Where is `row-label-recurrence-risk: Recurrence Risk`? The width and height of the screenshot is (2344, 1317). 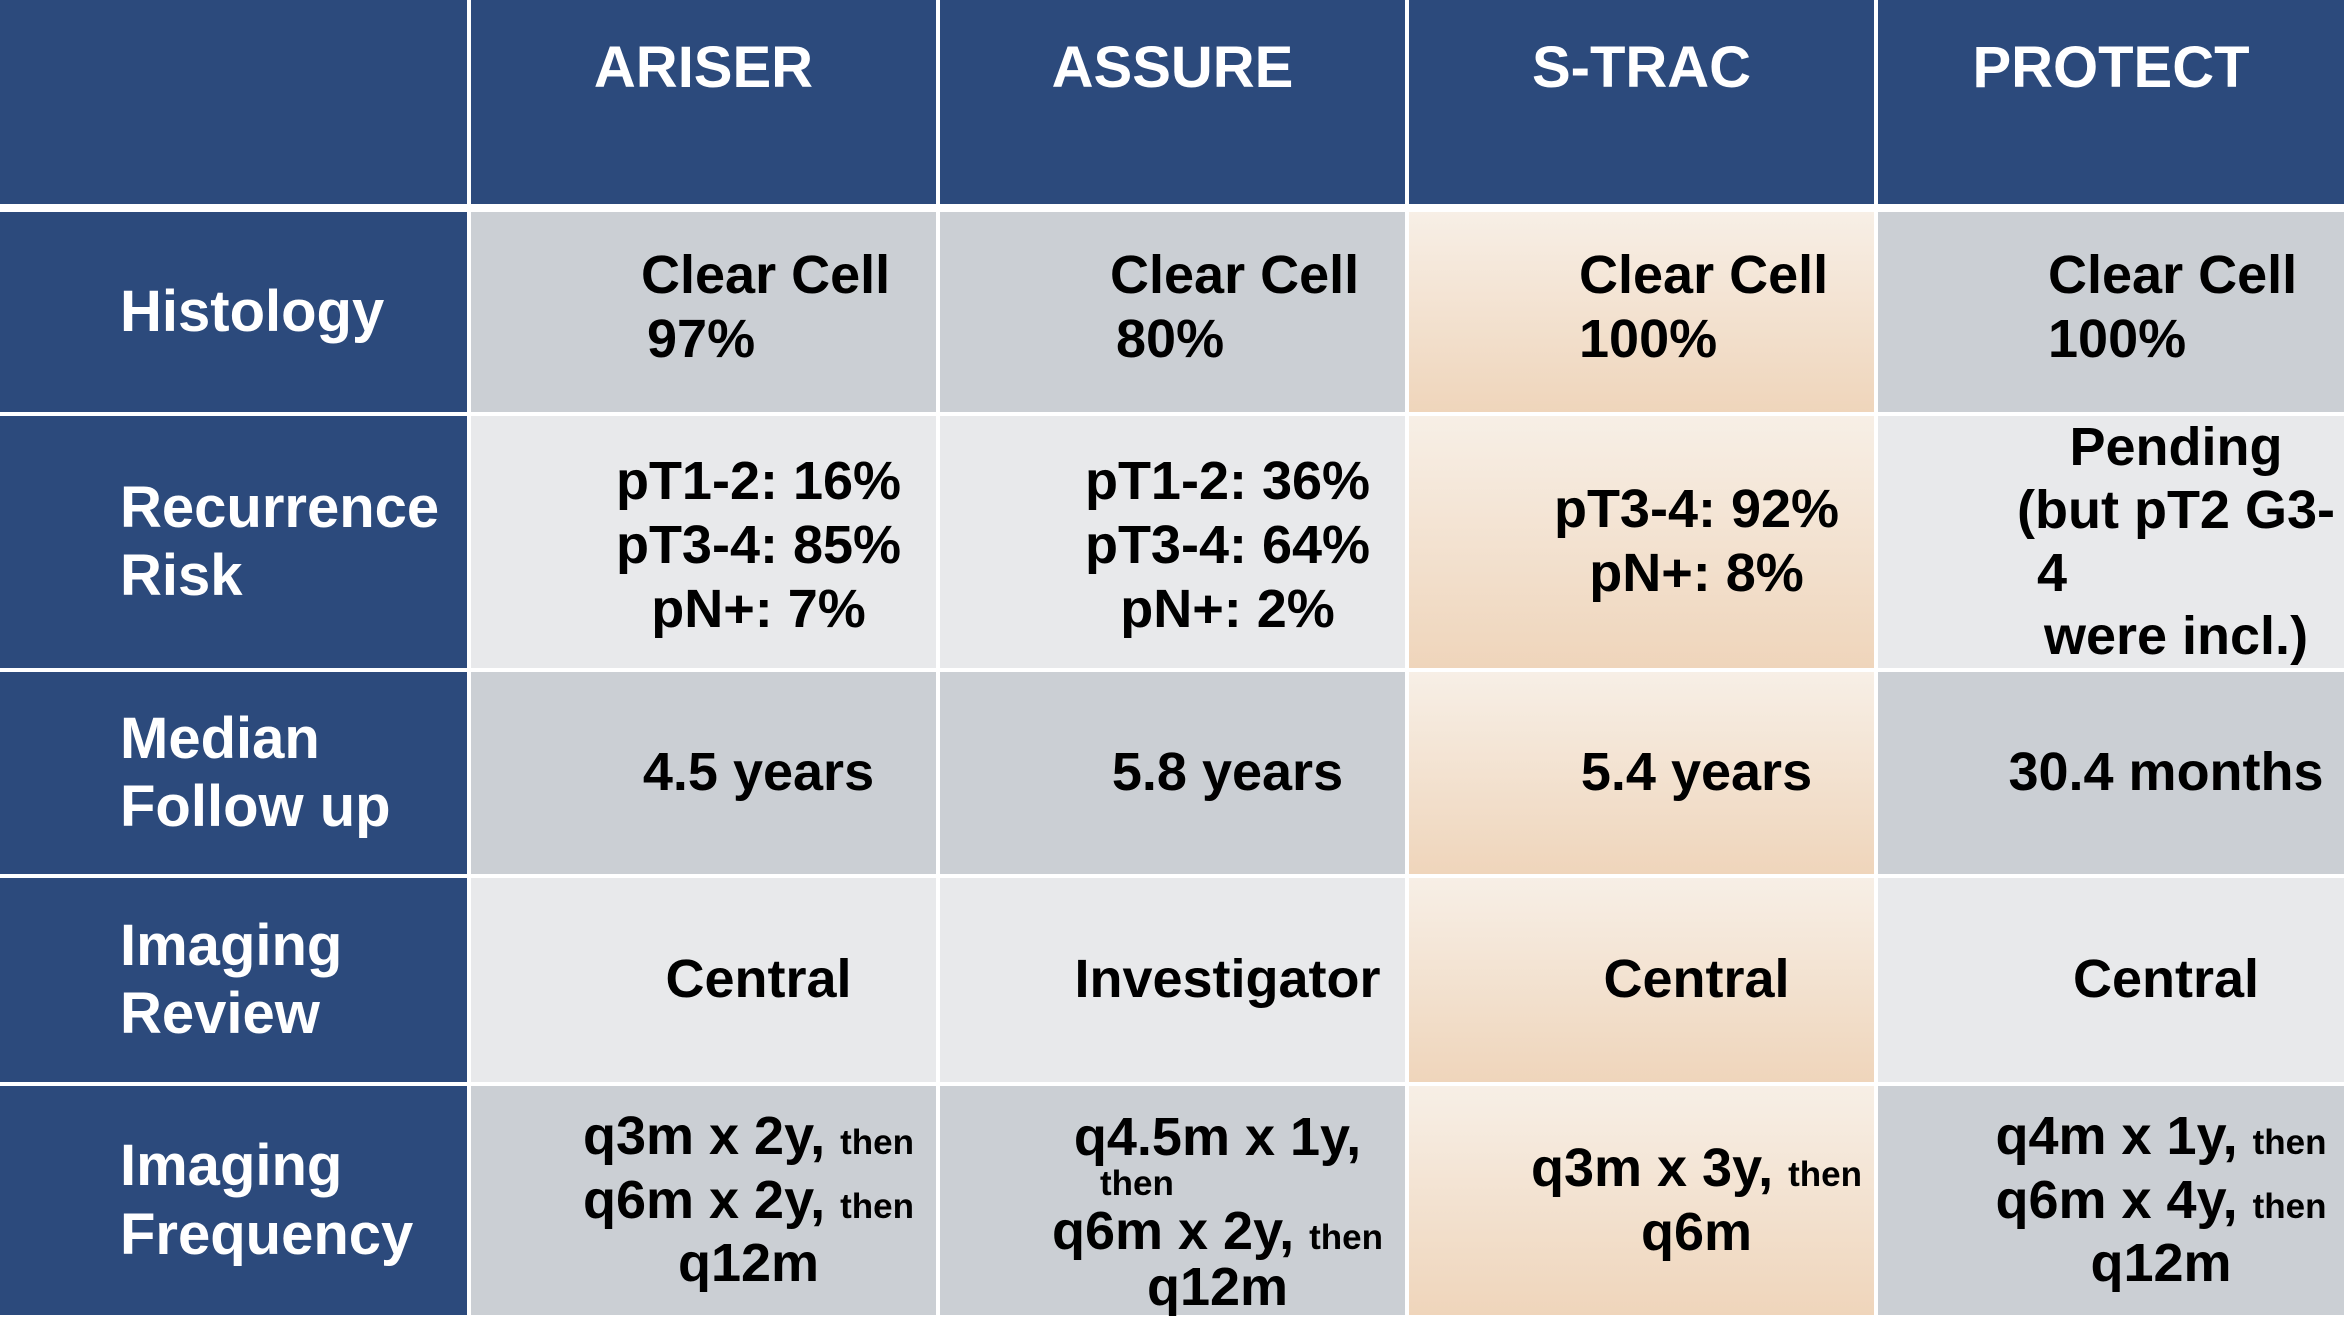 row-label-recurrence-risk: Recurrence Risk is located at coordinates (233, 542).